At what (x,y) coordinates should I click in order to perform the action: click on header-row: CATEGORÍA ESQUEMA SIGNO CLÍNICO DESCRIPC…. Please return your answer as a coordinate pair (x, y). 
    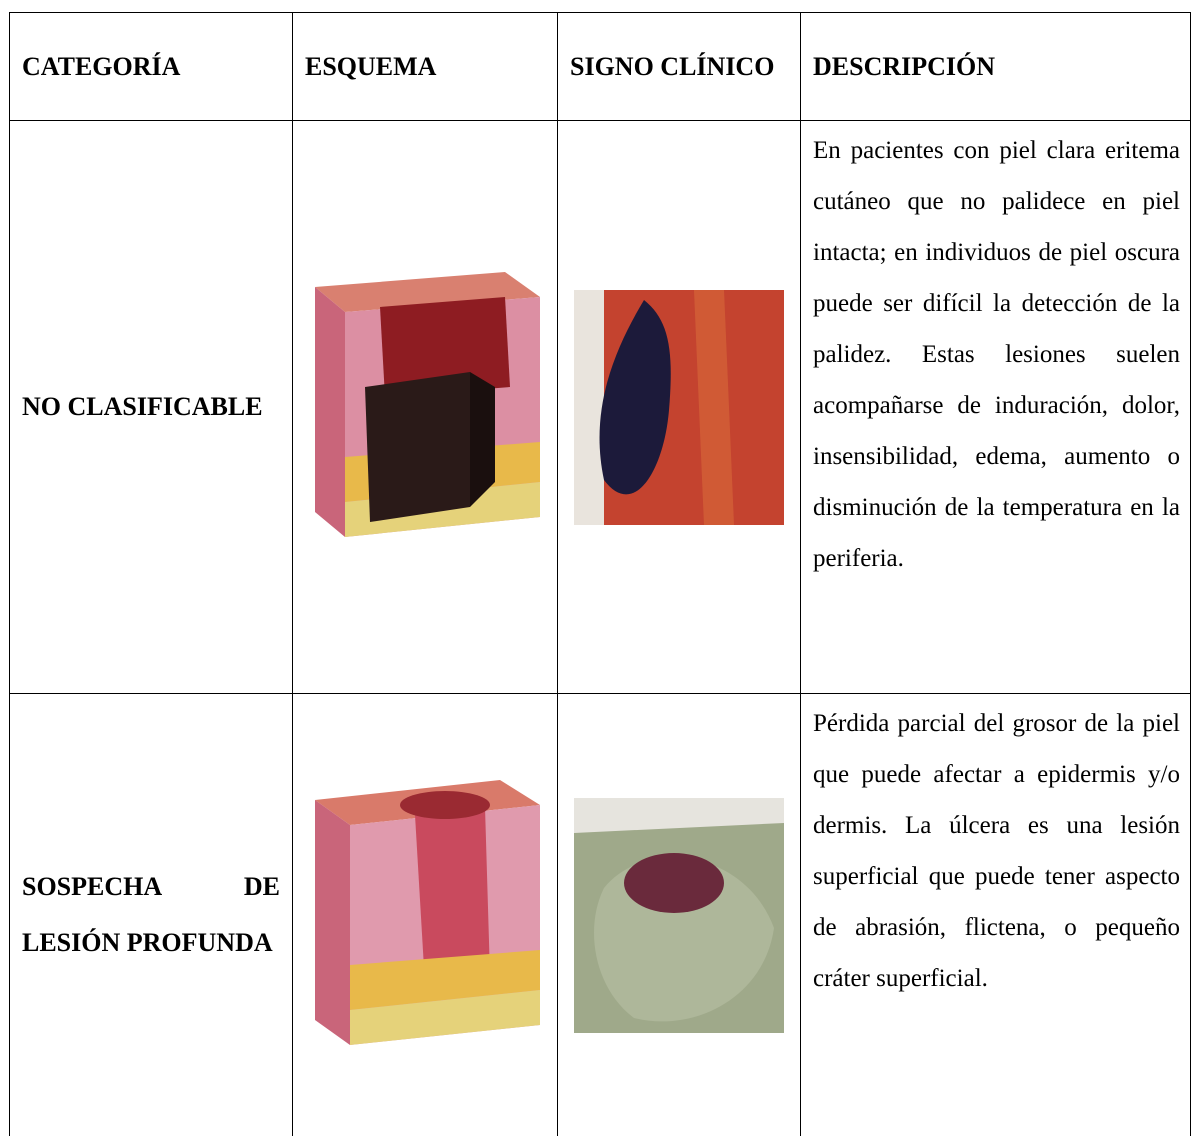
    Looking at the image, I should click on (600, 67).